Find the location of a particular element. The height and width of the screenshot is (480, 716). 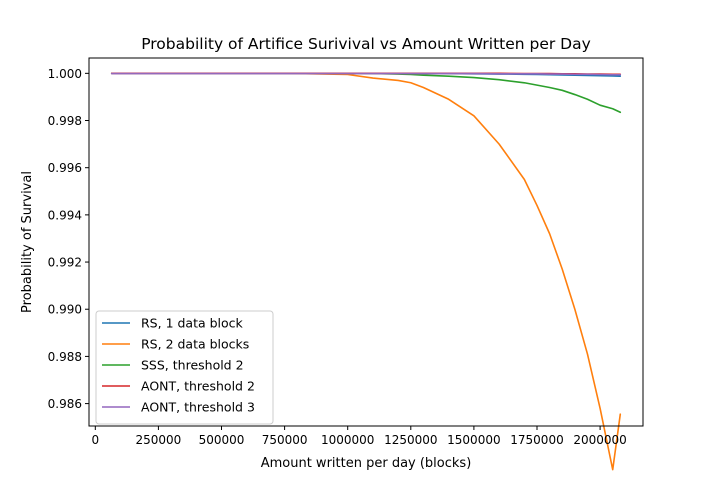

legend-entry-label: AONT, threshold 2 is located at coordinates (198, 386).